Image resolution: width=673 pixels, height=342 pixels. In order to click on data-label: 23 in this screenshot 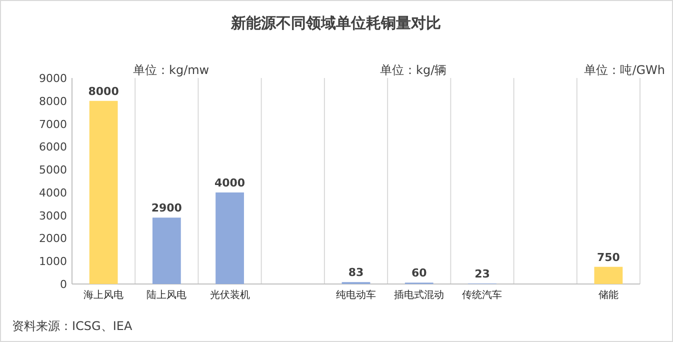, I will do `click(482, 273)`.